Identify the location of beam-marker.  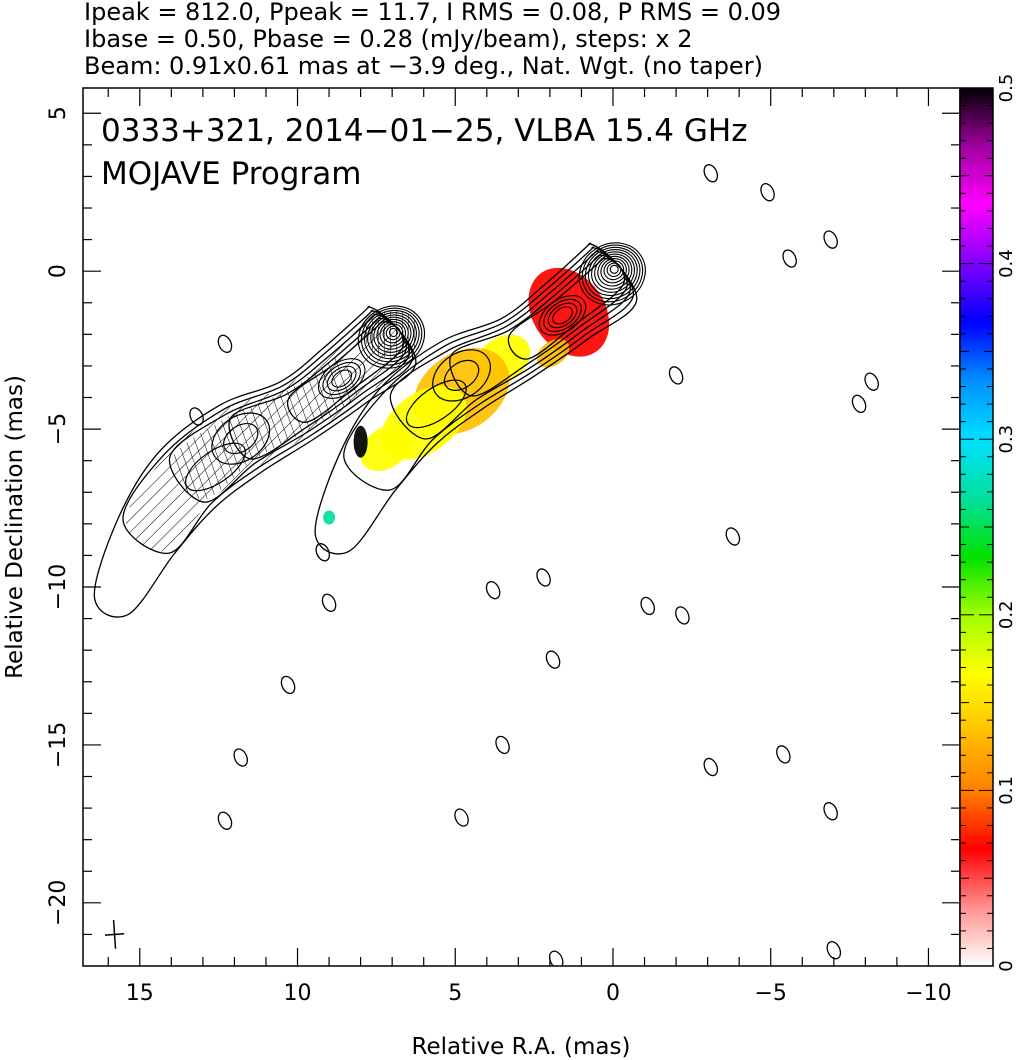
(114, 934).